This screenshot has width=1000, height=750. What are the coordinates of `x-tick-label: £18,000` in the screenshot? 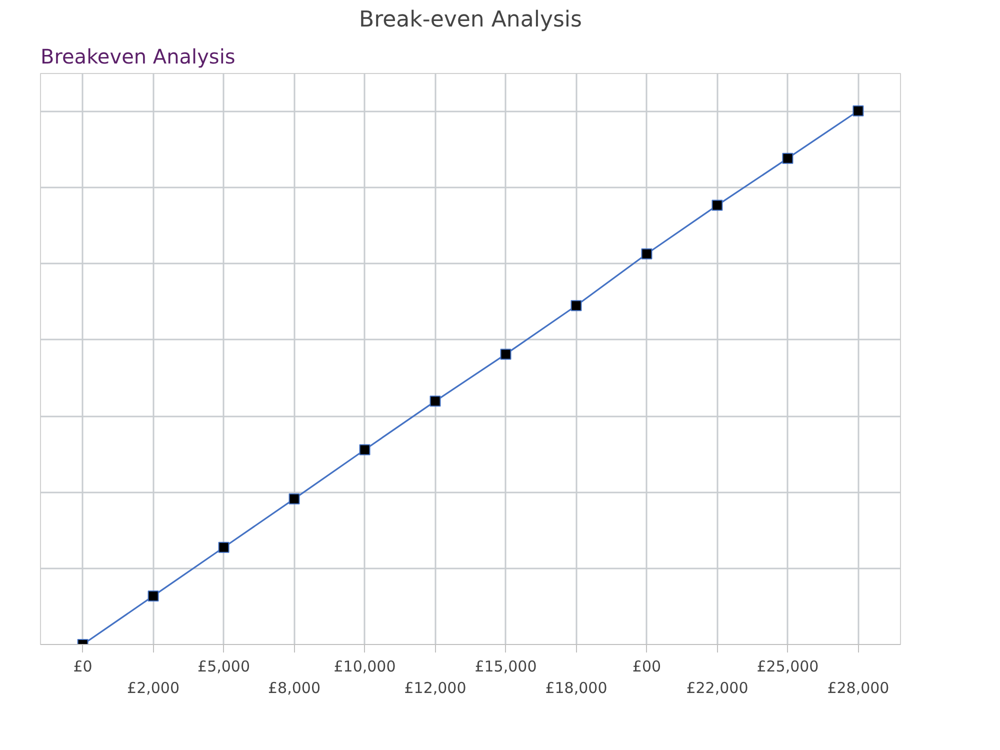 It's located at (576, 688).